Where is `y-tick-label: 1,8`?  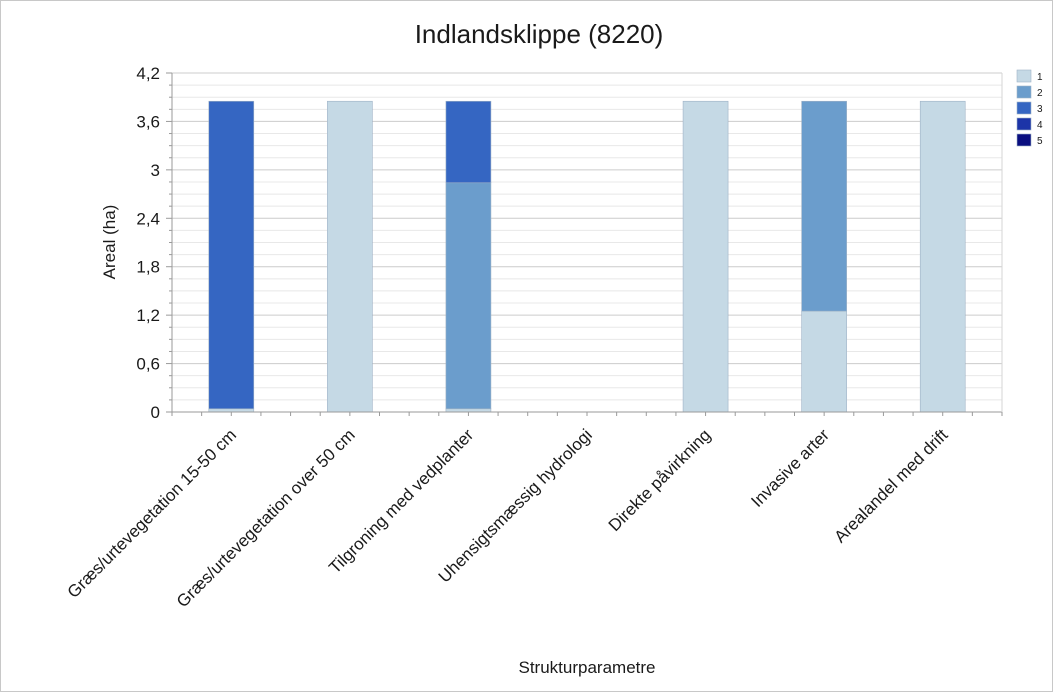 y-tick-label: 1,8 is located at coordinates (148, 267).